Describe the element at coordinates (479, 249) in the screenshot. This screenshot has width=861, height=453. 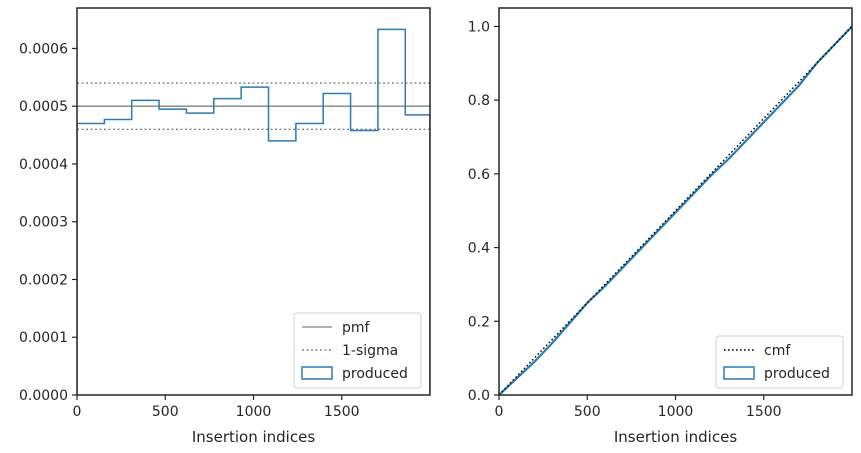
I see `y-tick-label: 0.4` at that location.